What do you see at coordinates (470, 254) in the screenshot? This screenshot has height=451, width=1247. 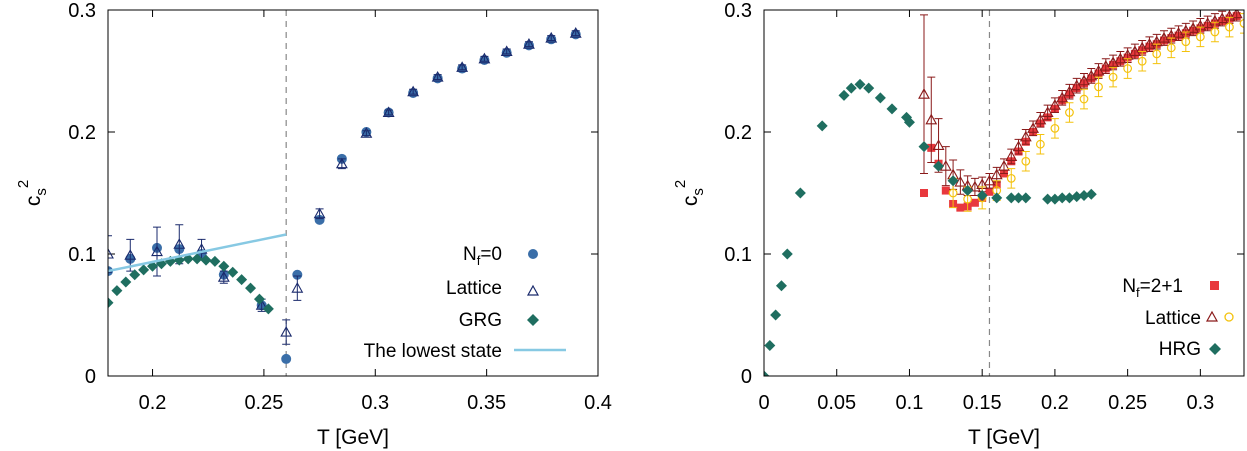 I see `left-legend-header-main: N` at bounding box center [470, 254].